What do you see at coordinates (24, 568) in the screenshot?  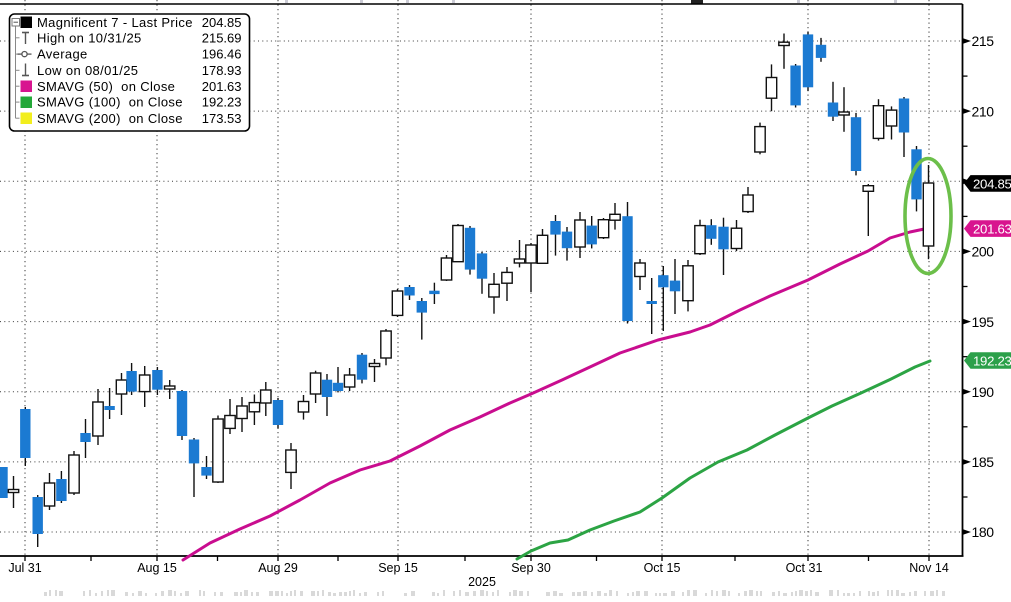 I see `svg-text: Jul 31` at bounding box center [24, 568].